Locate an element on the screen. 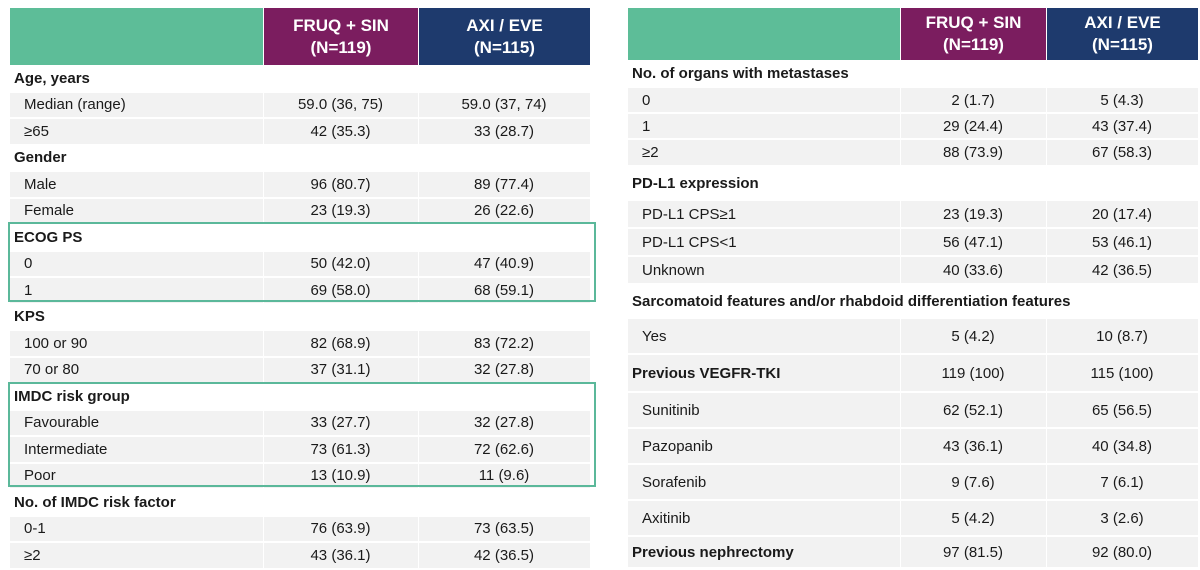 This screenshot has height=570, width=1200. value-cell: 40 (33.6) is located at coordinates (973, 270).